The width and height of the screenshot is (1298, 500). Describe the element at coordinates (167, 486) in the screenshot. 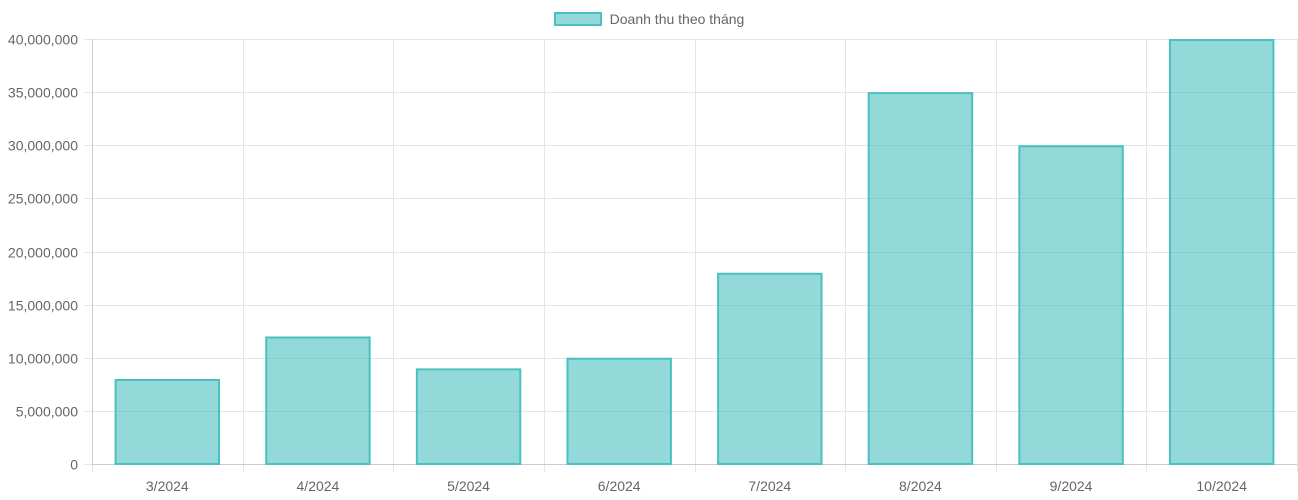

I see `x-tick-label: 3/2024` at that location.